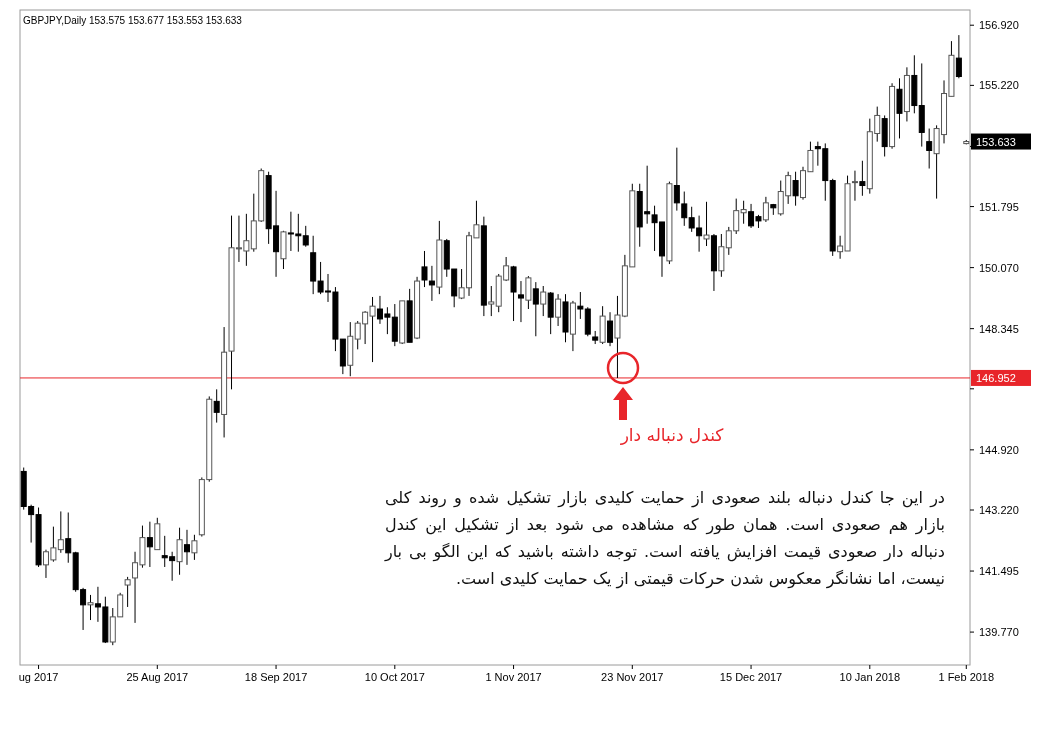 This screenshot has height=735, width=1062. Describe the element at coordinates (665, 539) in the screenshot. I see `annotation: در این جا کندل دنباله بلند صعودی از حمایت کلیدی بازار تشکیل شده و روند کلی بازار هم صعودی است. همان طور که مشاهده می شود بعد از تشکیل این کندل دنباله دار صعودی قیمت افزایش یافته است. توجه داشته باشید که این الگو بی بار نیست، اما نشانگر معکوس شدن حرکات قیمتی از یک حمایت کلیدی است.` at that location.